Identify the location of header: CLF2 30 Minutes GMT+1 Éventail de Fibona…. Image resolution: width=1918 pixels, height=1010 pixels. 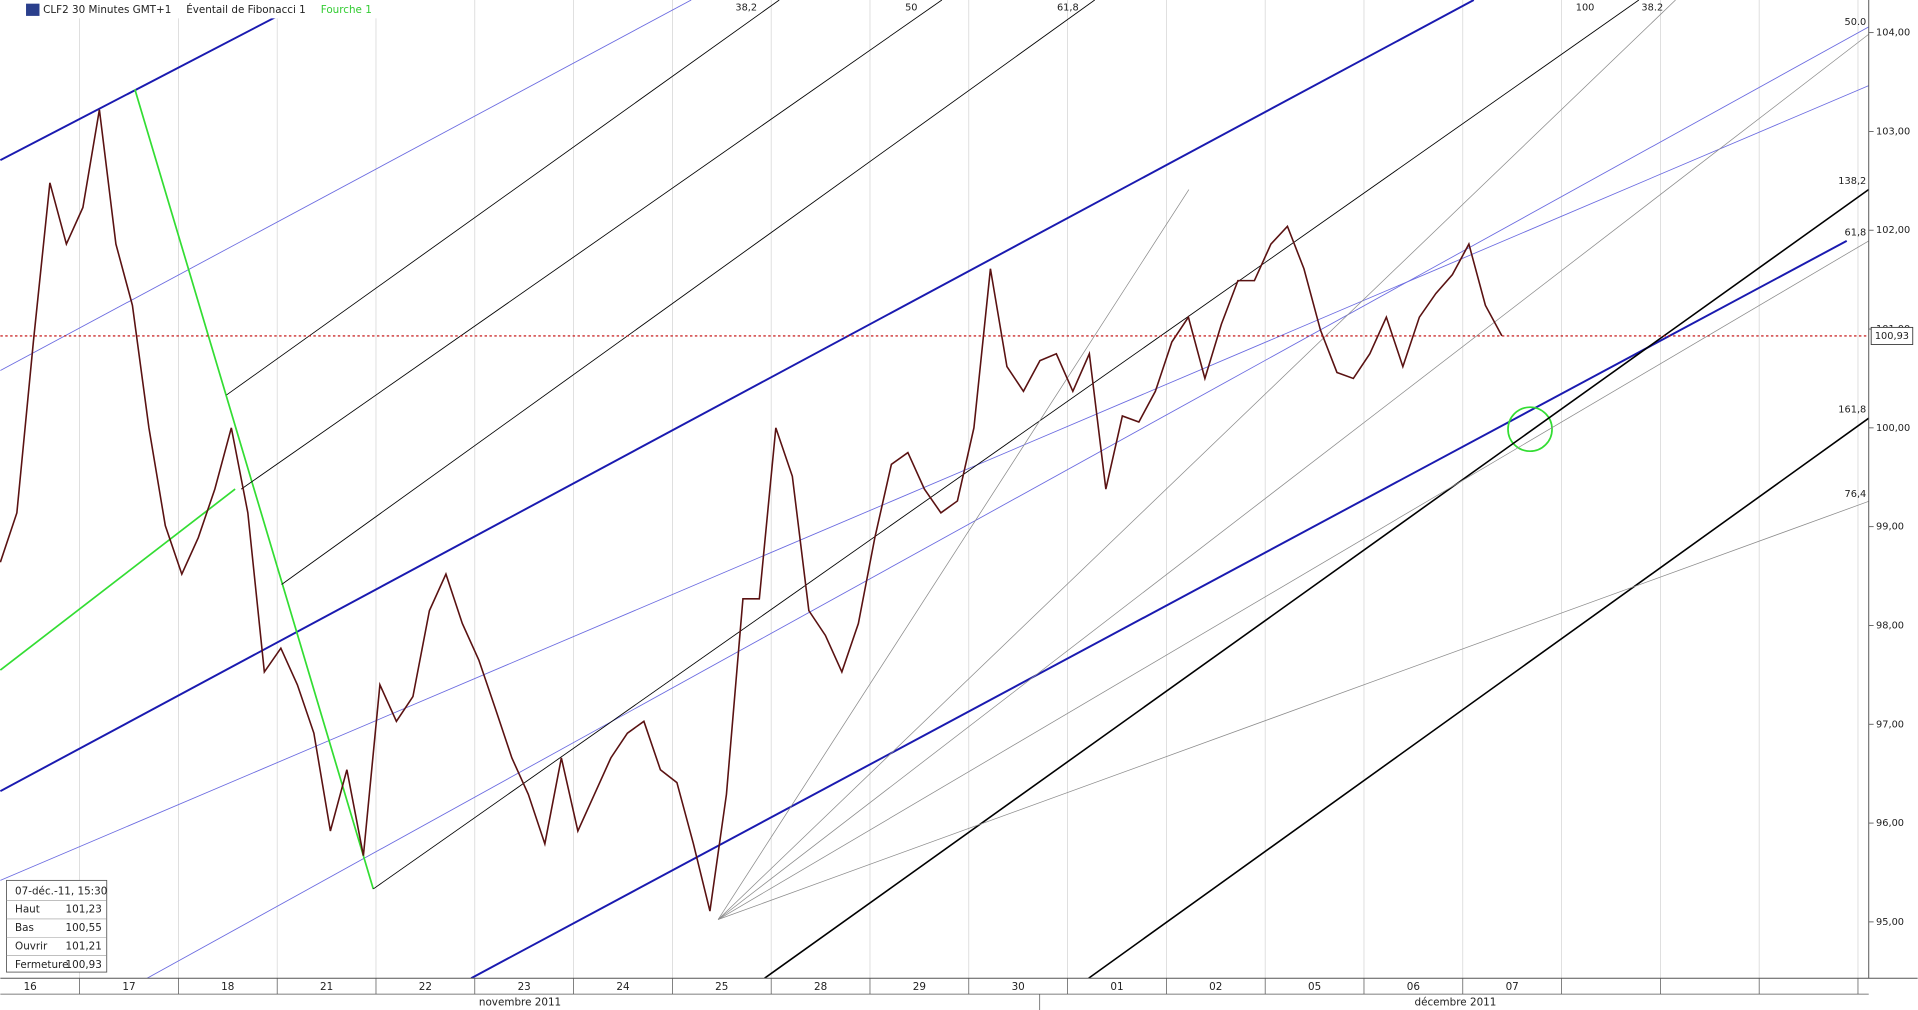
(195, 9).